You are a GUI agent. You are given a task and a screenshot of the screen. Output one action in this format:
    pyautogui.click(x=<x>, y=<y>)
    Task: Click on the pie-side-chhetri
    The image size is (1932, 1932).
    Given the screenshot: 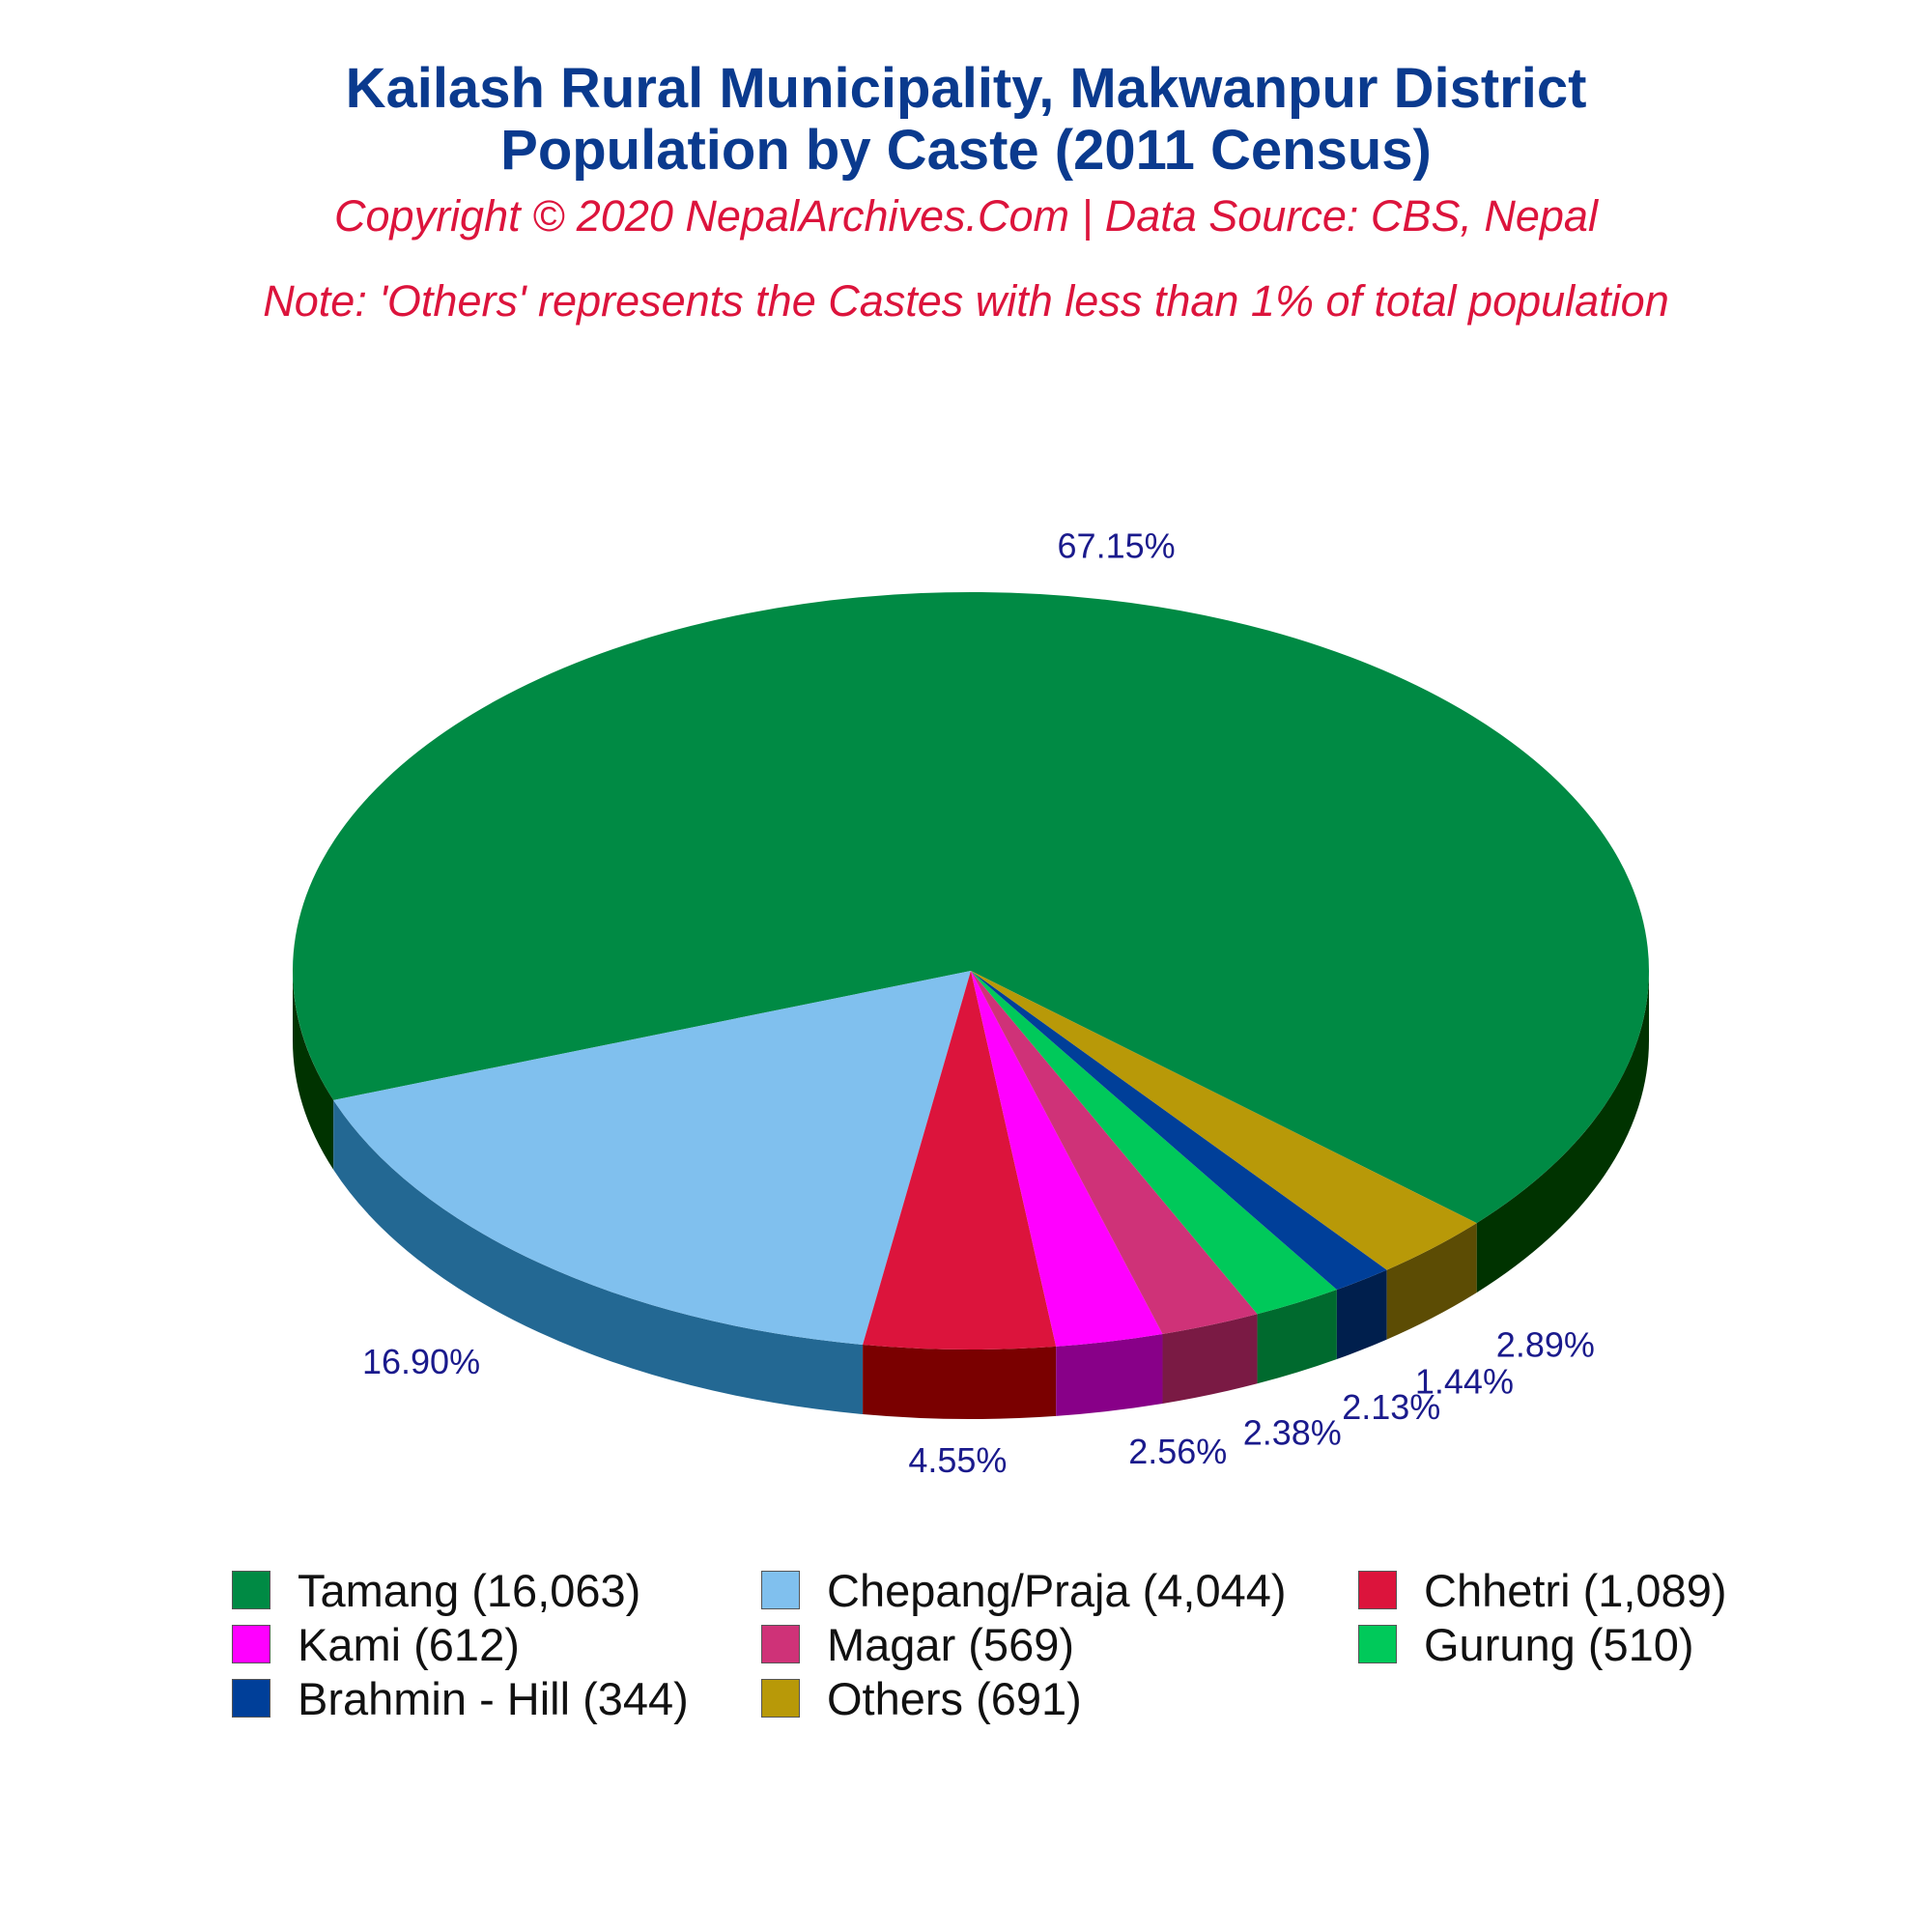 What is the action you would take?
    pyautogui.click(x=960, y=1382)
    